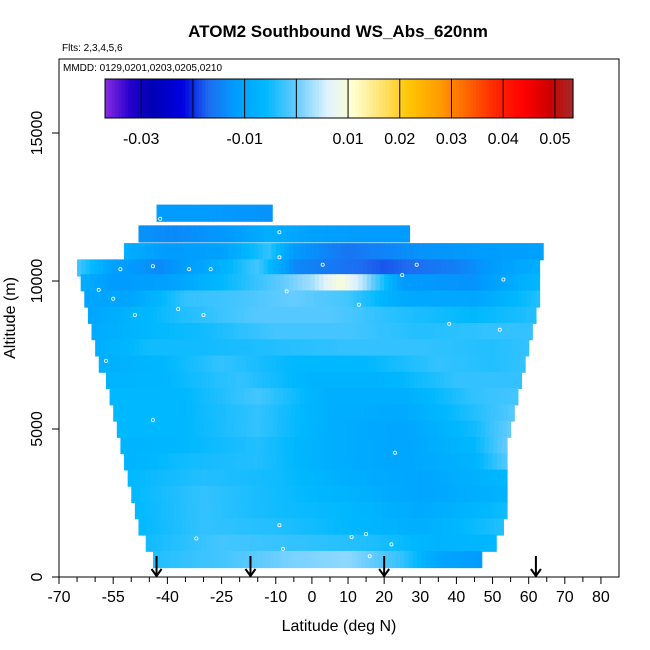 The width and height of the screenshot is (650, 650). I want to click on dates-label-bg, so click(148, 67).